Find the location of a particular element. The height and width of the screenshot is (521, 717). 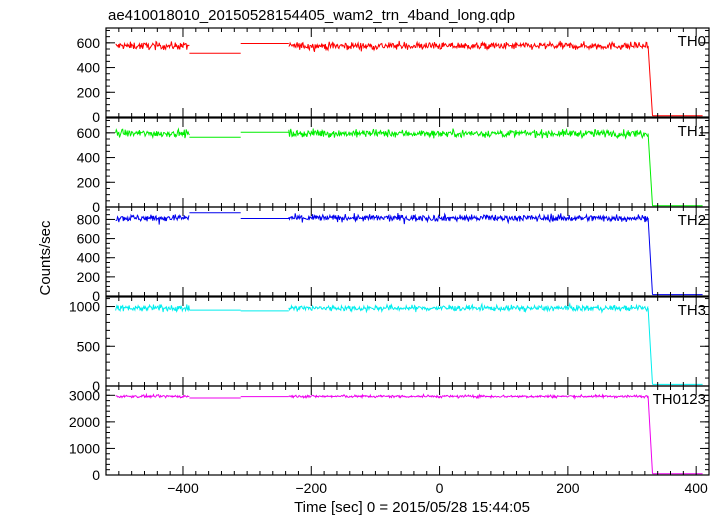

x-axis-label: Time [sec] 0 = 2015/05/28 15:44:05 is located at coordinates (412, 507).